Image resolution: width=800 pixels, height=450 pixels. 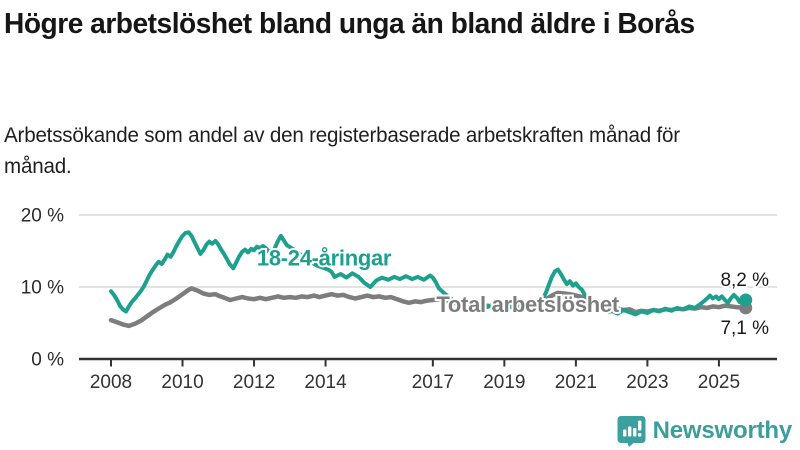 What do you see at coordinates (647, 382) in the screenshot?
I see `x-tick-label: 2023` at bounding box center [647, 382].